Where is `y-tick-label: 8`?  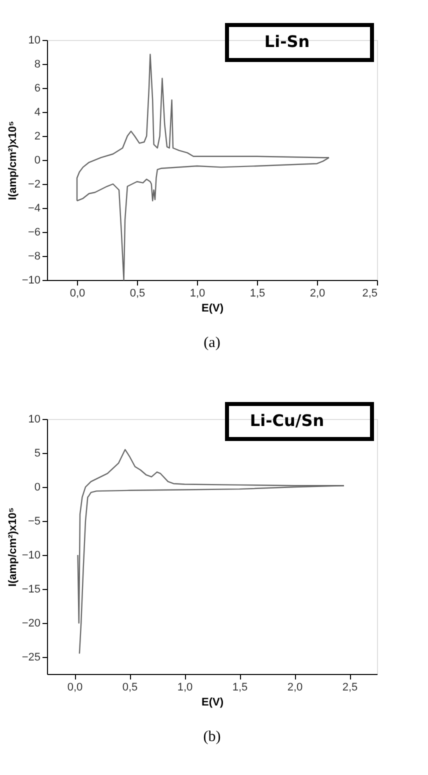 y-tick-label: 8 is located at coordinates (37, 64).